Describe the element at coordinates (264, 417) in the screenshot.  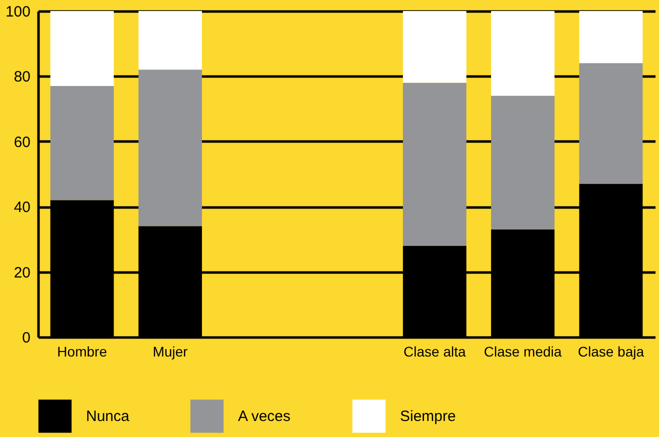
I see `legend-label: A veces` at that location.